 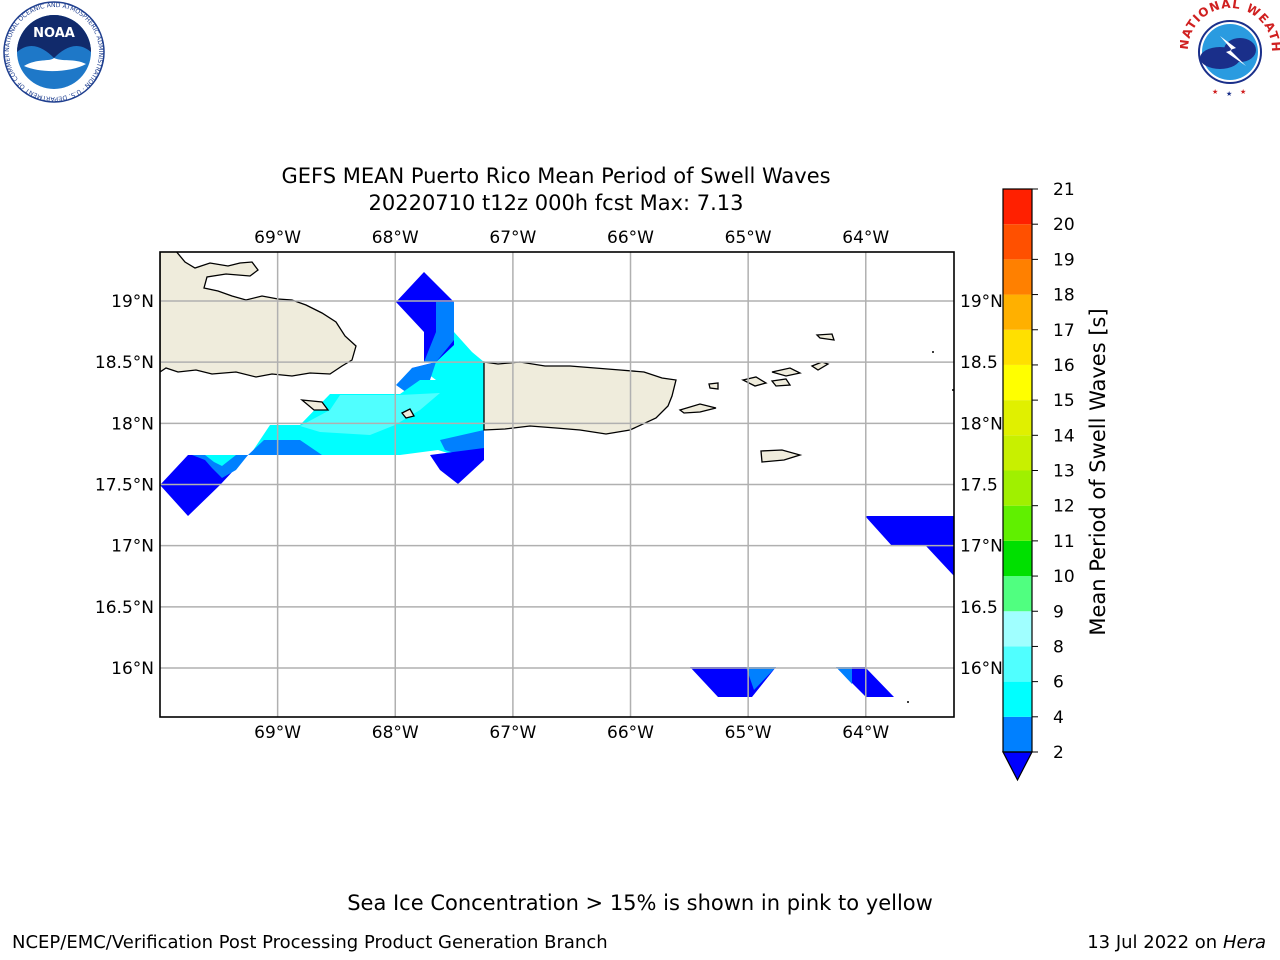 I want to click on colorbar-tick-label-15: 15, so click(x=1064, y=401).